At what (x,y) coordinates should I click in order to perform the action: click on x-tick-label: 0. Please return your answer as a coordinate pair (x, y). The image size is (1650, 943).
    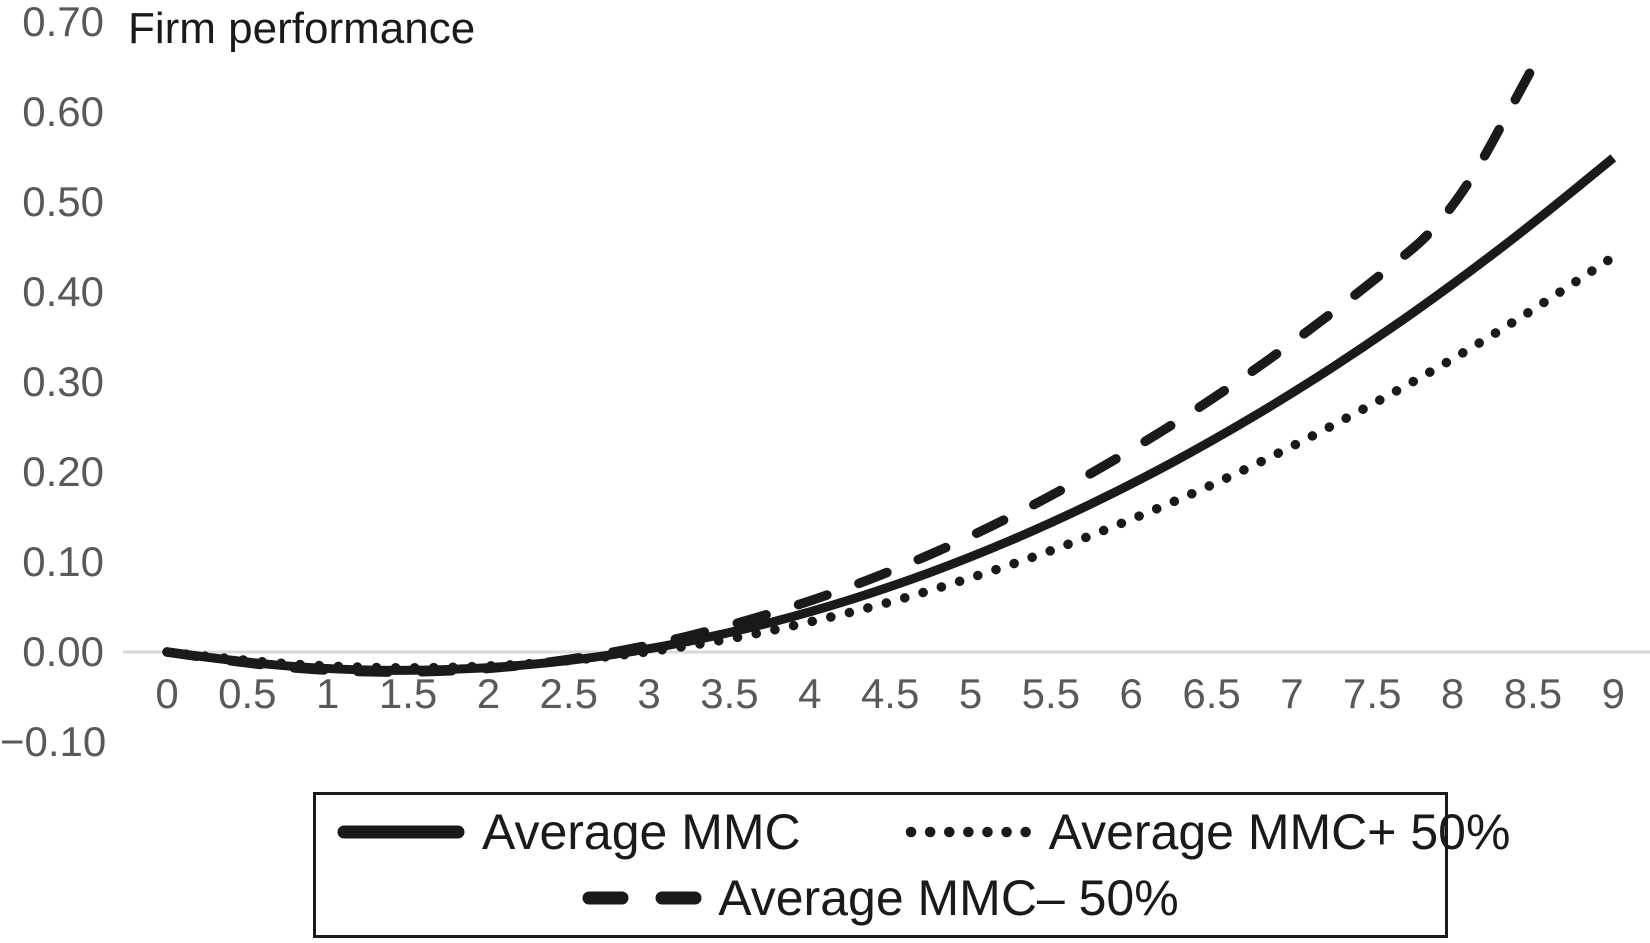
    Looking at the image, I should click on (167, 693).